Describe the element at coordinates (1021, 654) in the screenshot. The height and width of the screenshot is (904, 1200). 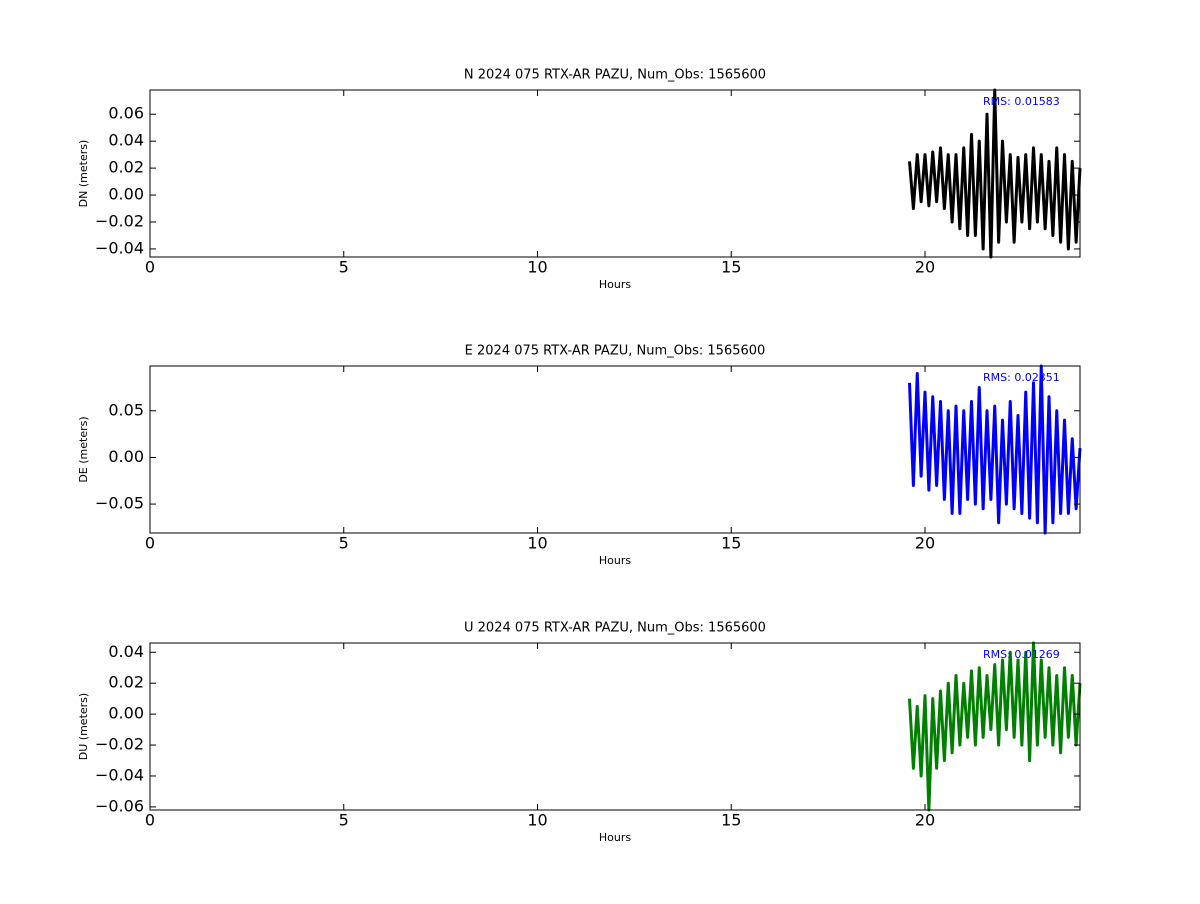
I see `rms-annotation: RMS: 0.01269` at that location.